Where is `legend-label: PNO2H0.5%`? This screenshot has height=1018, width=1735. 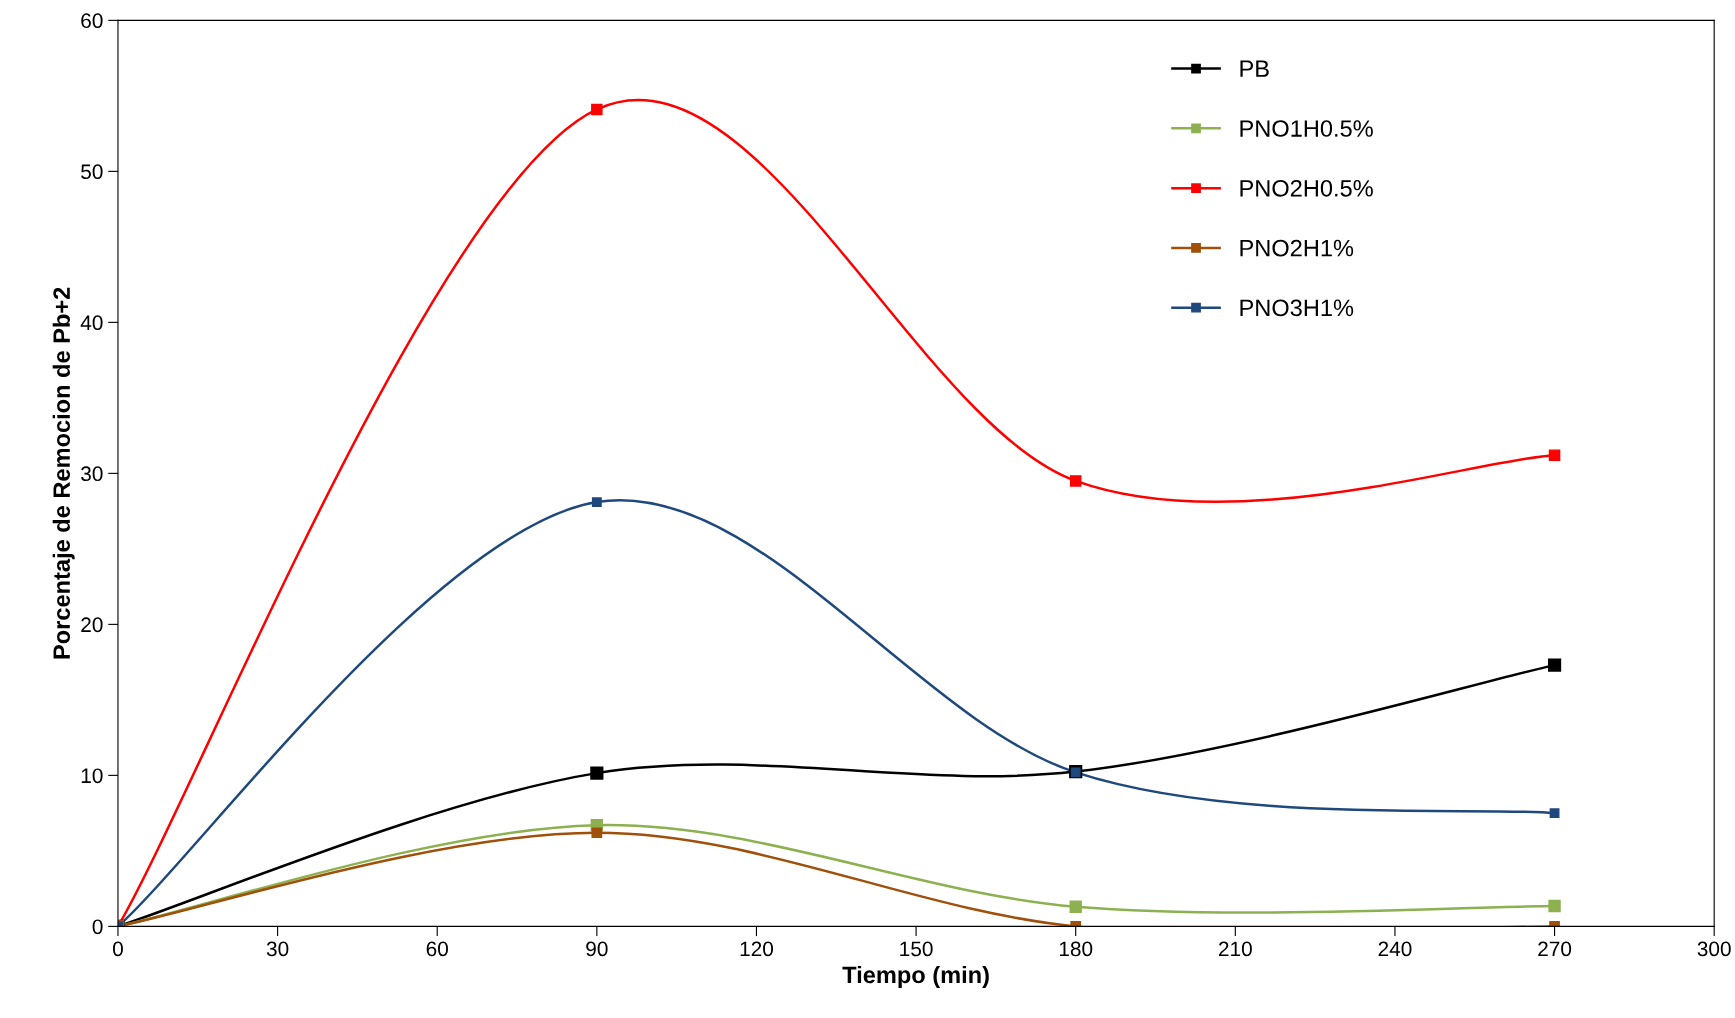
legend-label: PNO2H0.5% is located at coordinates (1306, 188).